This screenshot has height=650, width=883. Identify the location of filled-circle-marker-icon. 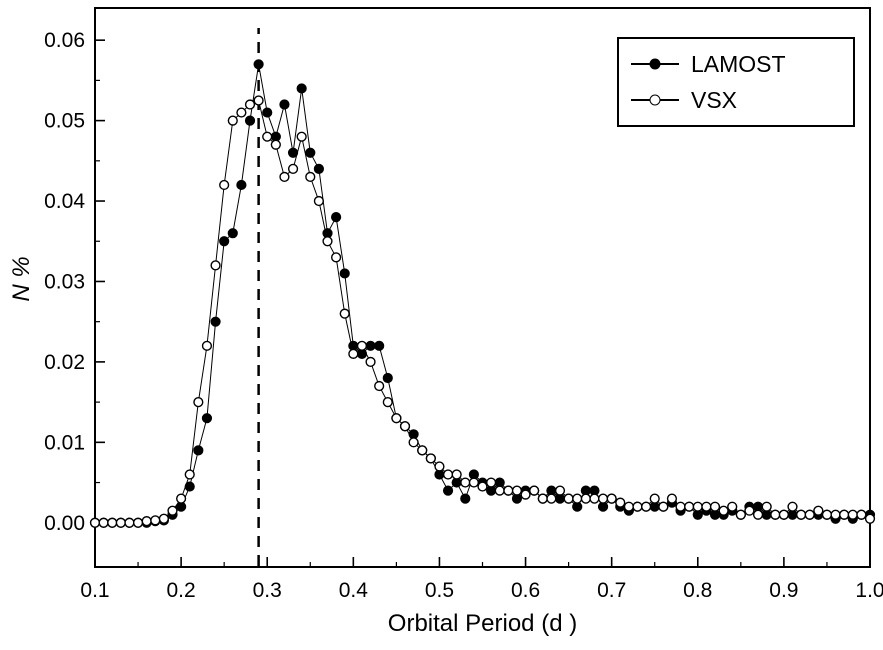
(655, 64).